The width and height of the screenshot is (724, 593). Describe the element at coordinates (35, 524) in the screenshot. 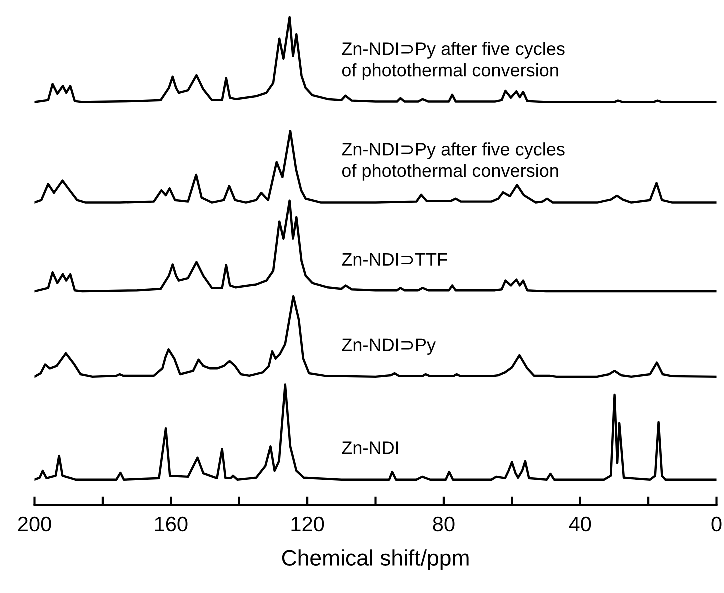

I see `x-tick-label: 200` at that location.